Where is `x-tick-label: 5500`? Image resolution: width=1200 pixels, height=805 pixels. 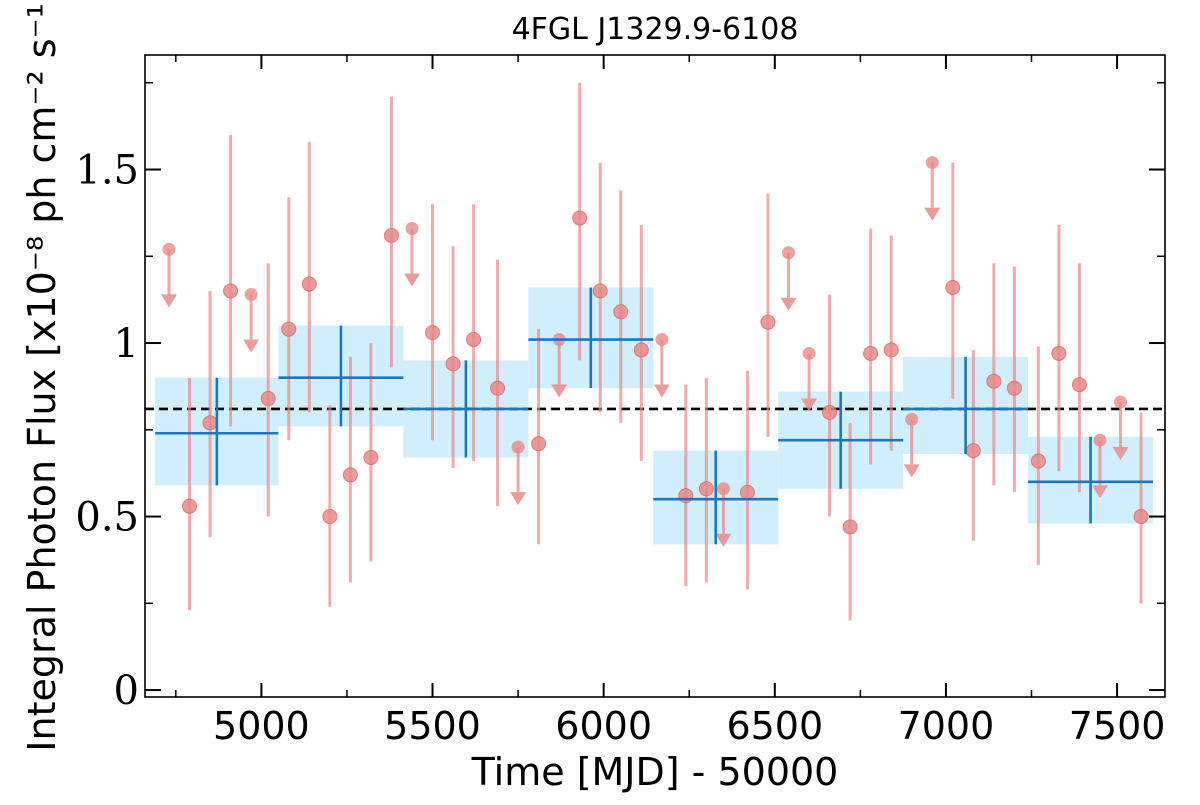
x-tick-label: 5500 is located at coordinates (432, 726).